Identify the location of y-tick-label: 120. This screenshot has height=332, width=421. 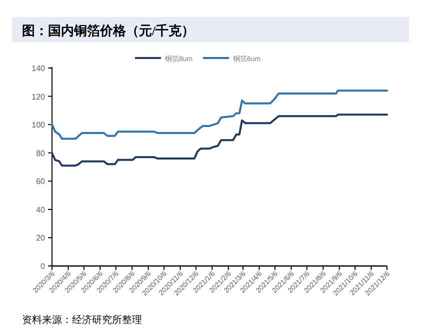
(39, 97).